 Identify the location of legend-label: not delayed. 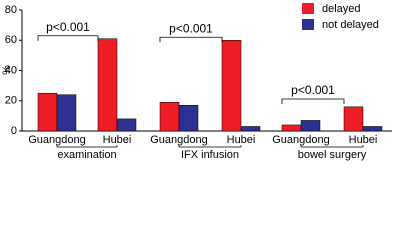
(350, 25).